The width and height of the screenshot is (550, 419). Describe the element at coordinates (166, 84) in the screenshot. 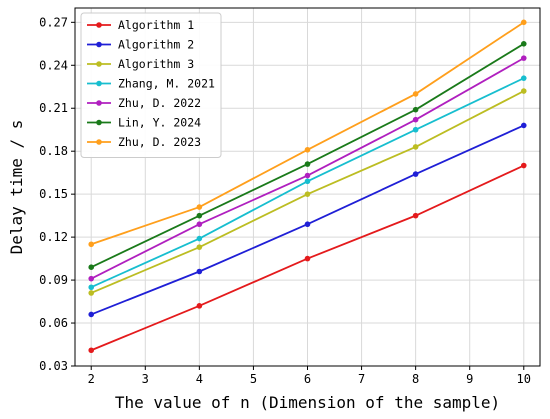

I see `legend-label: Zhang, M. 2021` at that location.